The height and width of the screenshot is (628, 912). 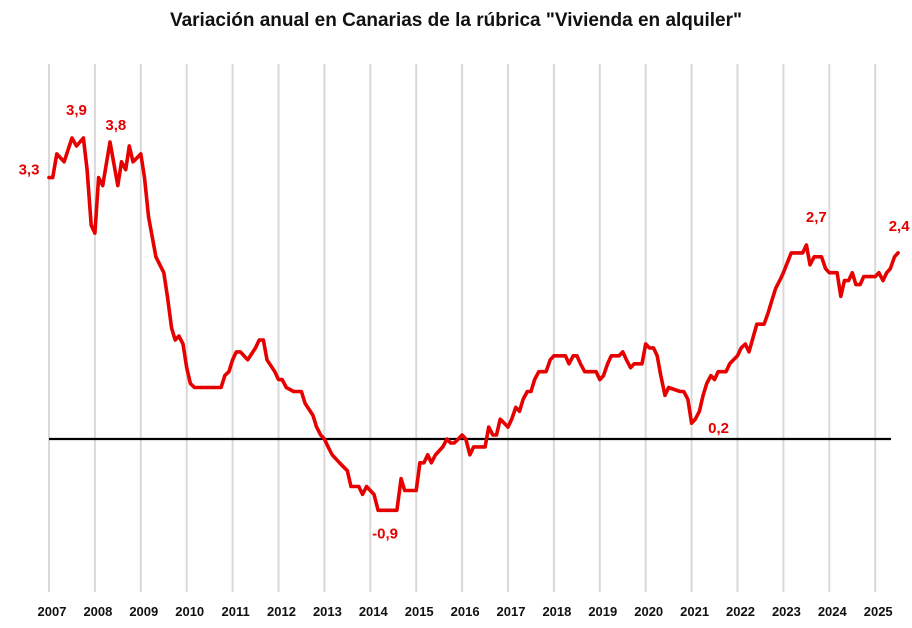 I want to click on x-tick-label-2023: 2023, so click(x=786, y=611).